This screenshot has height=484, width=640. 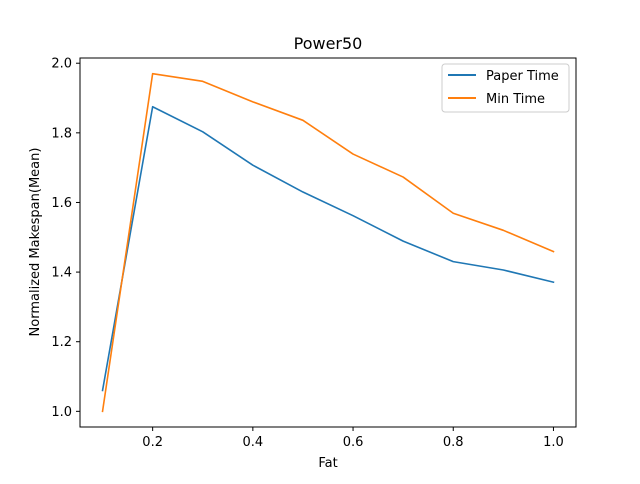 I want to click on x-tick-label: 1.0, so click(x=553, y=442).